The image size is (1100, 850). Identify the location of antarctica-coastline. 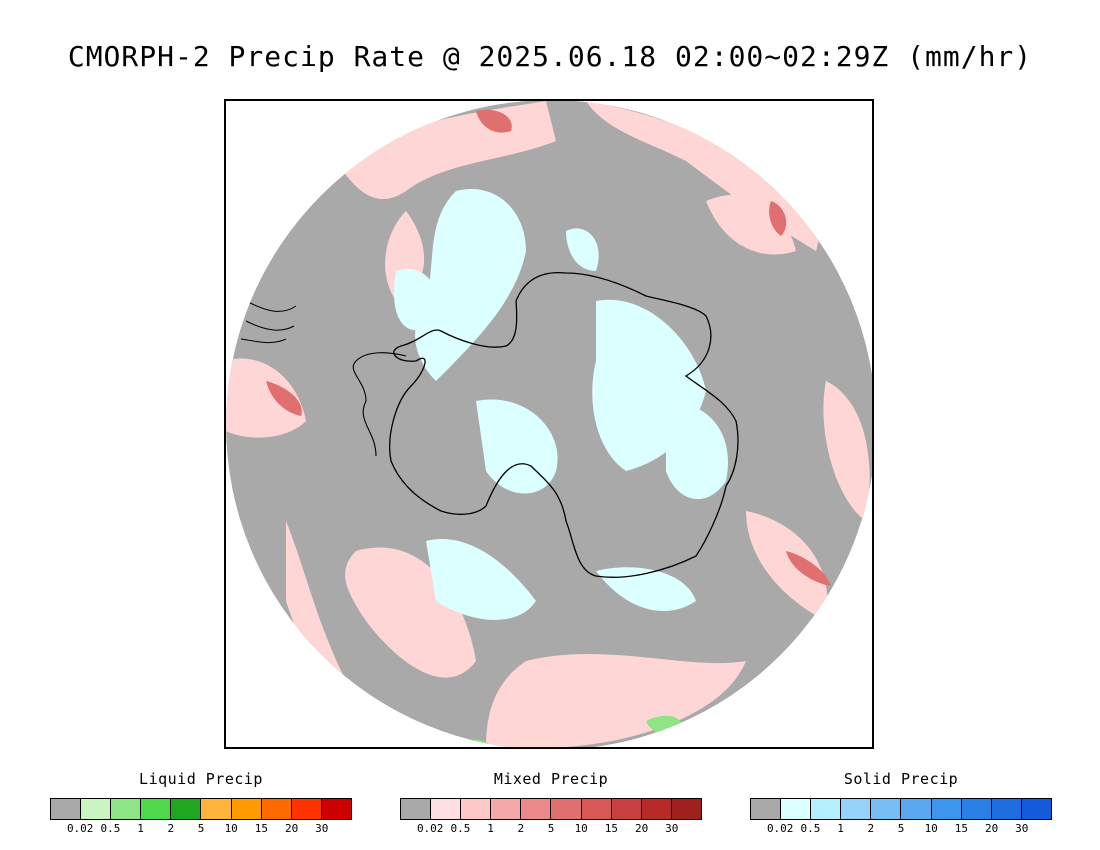
(564, 424).